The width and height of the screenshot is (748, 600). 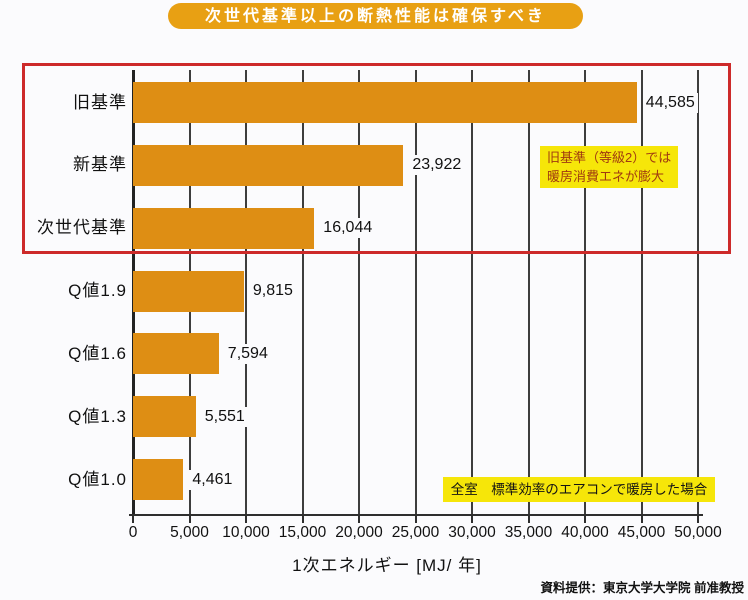 What do you see at coordinates (158, 480) in the screenshot?
I see `bar-Q値1.0` at bounding box center [158, 480].